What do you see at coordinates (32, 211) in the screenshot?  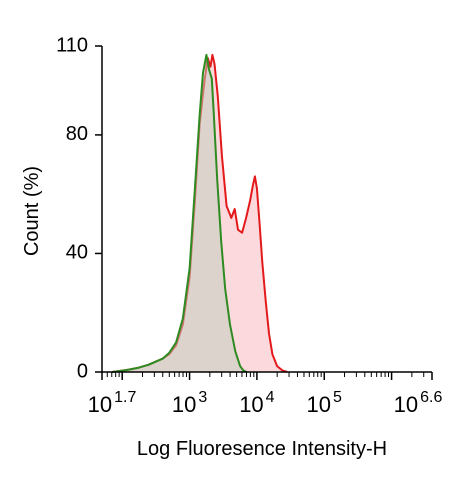 I see `y-axis-title: Count (%)` at bounding box center [32, 211].